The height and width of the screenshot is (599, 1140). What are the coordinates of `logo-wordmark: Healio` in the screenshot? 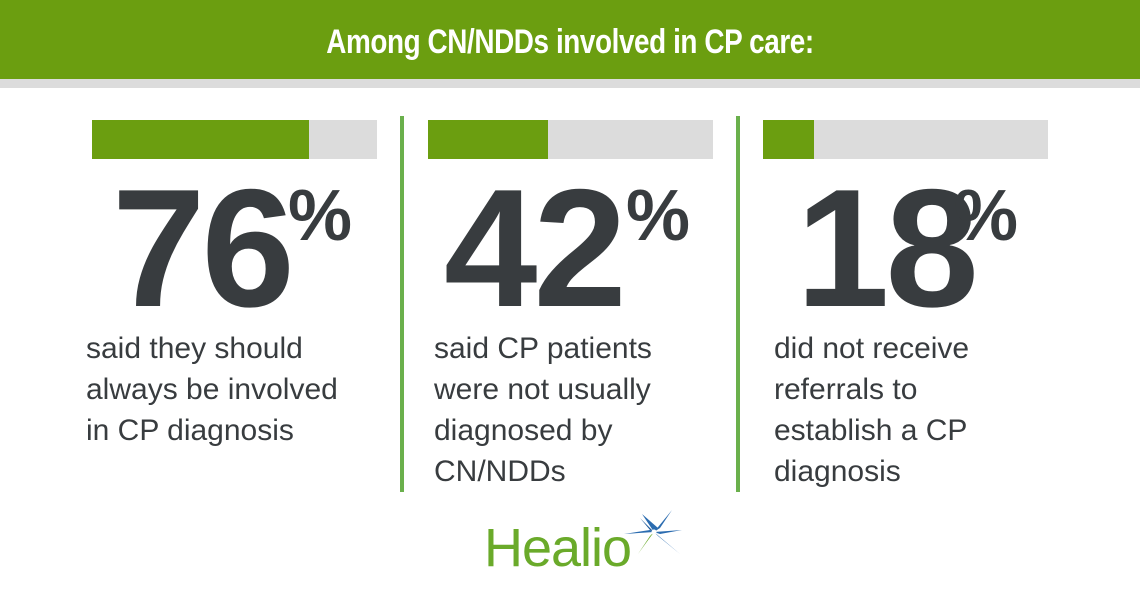 It's located at (558, 548).